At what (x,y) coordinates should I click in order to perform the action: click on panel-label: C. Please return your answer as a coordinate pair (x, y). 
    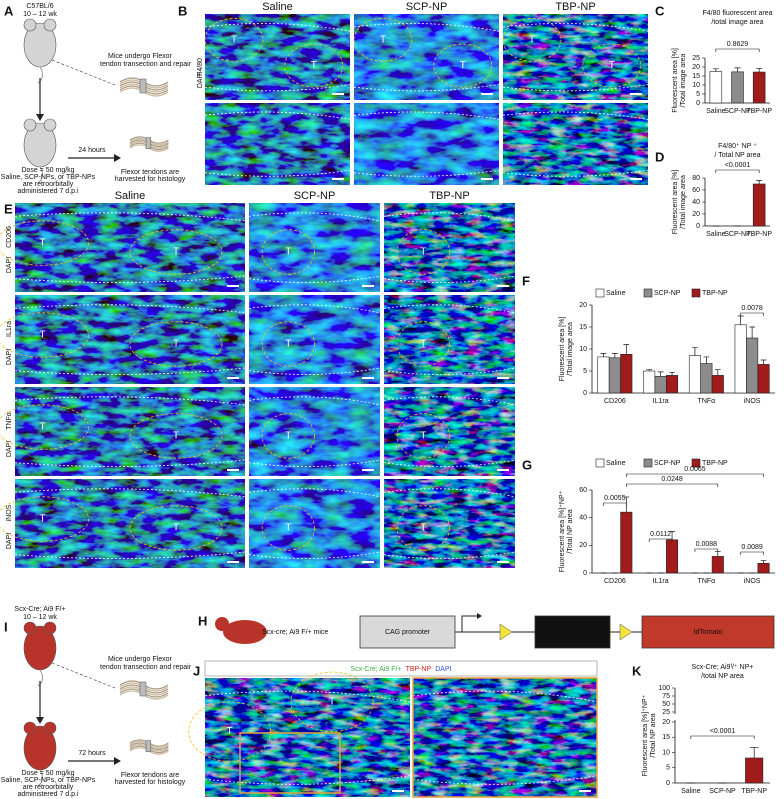
    Looking at the image, I should click on (660, 10).